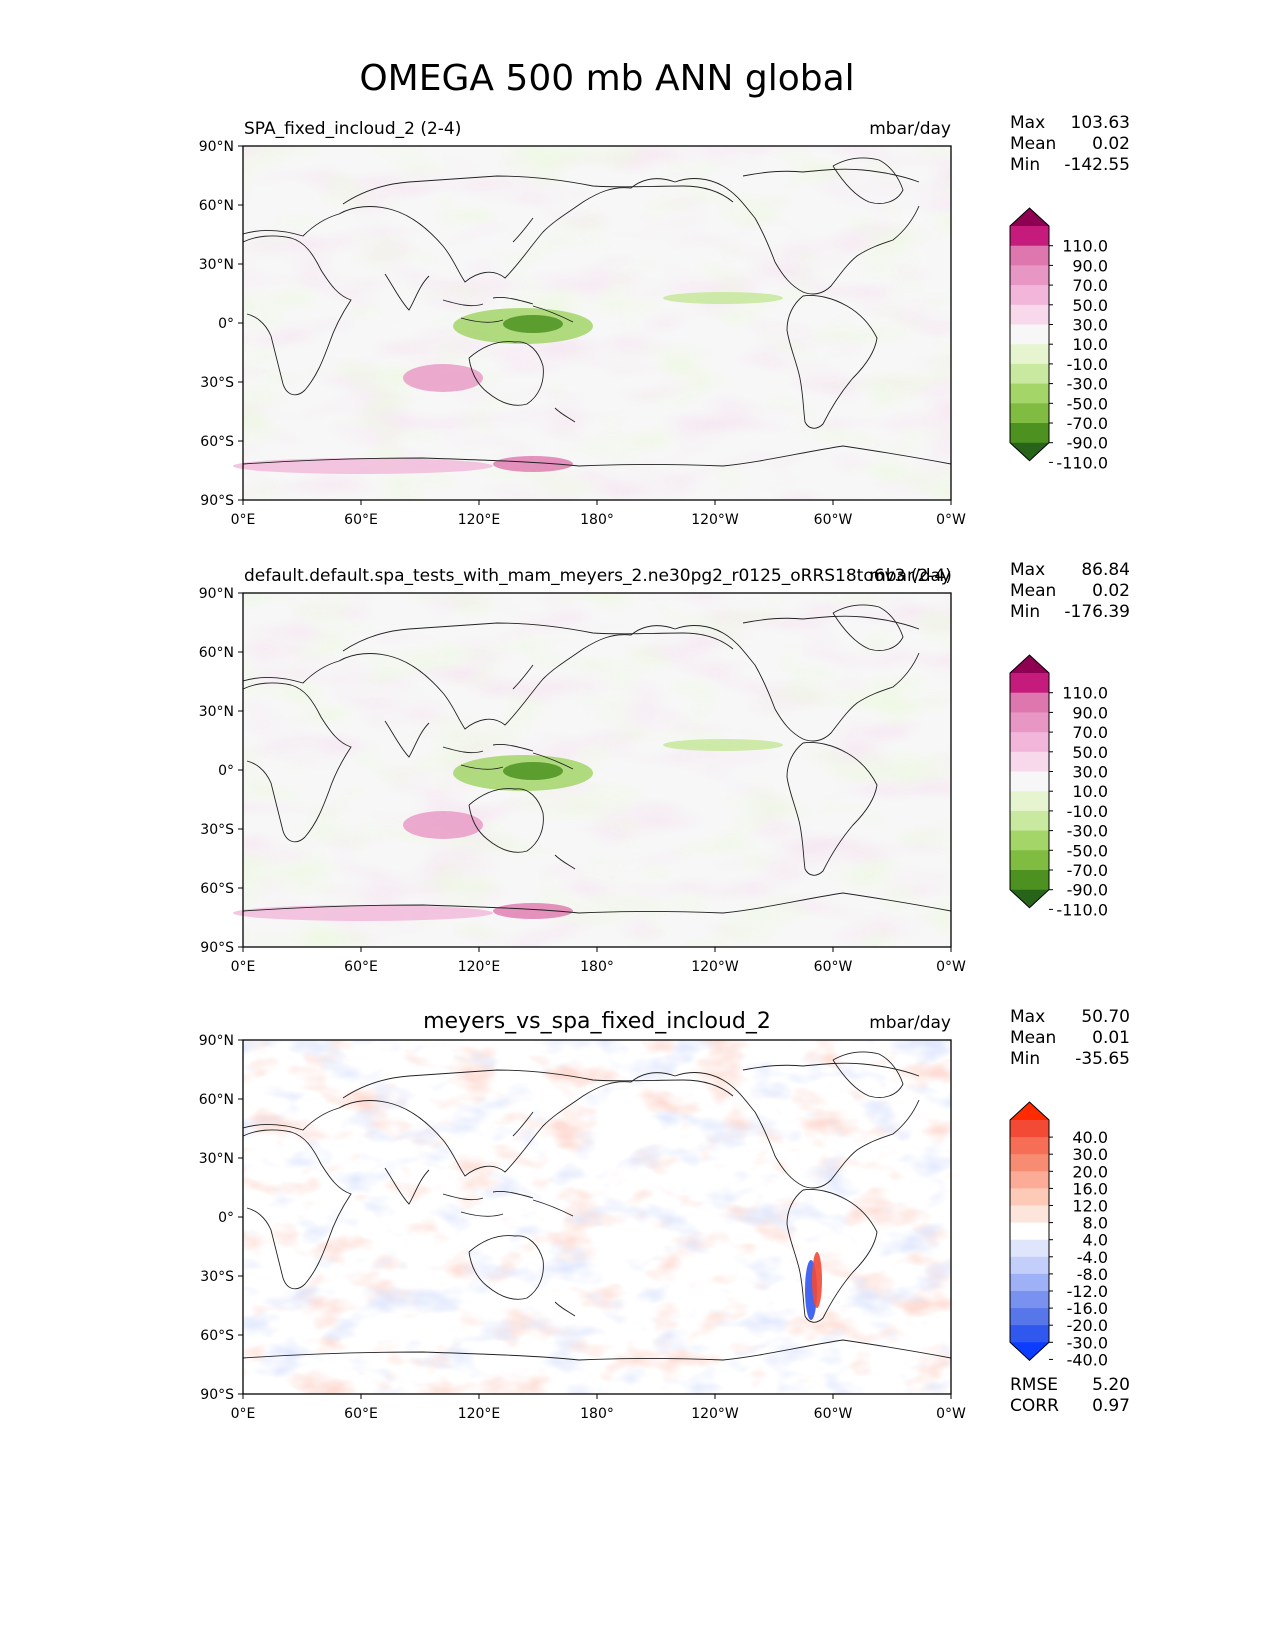 This screenshot has height=1650, width=1275. What do you see at coordinates (1029, 217) in the screenshot?
I see `colorbar-extend-top` at bounding box center [1029, 217].